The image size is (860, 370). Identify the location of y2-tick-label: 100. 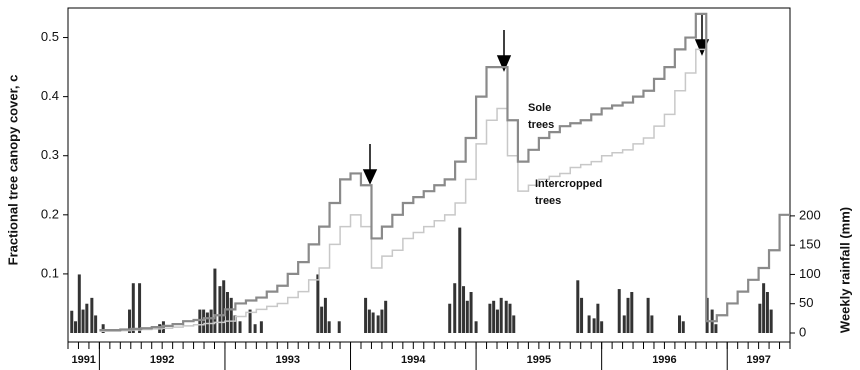
(810, 273).